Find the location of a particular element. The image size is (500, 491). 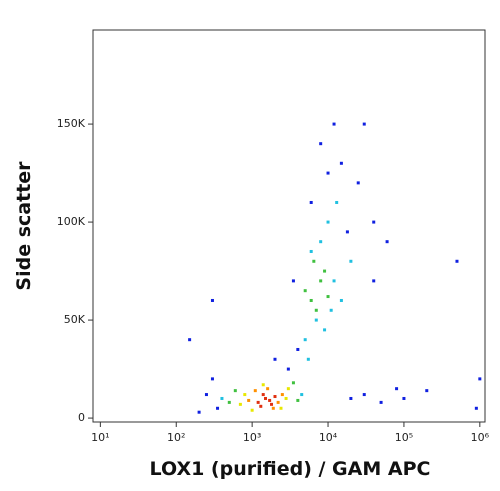

x-tick-label: 10² is located at coordinates (176, 437).